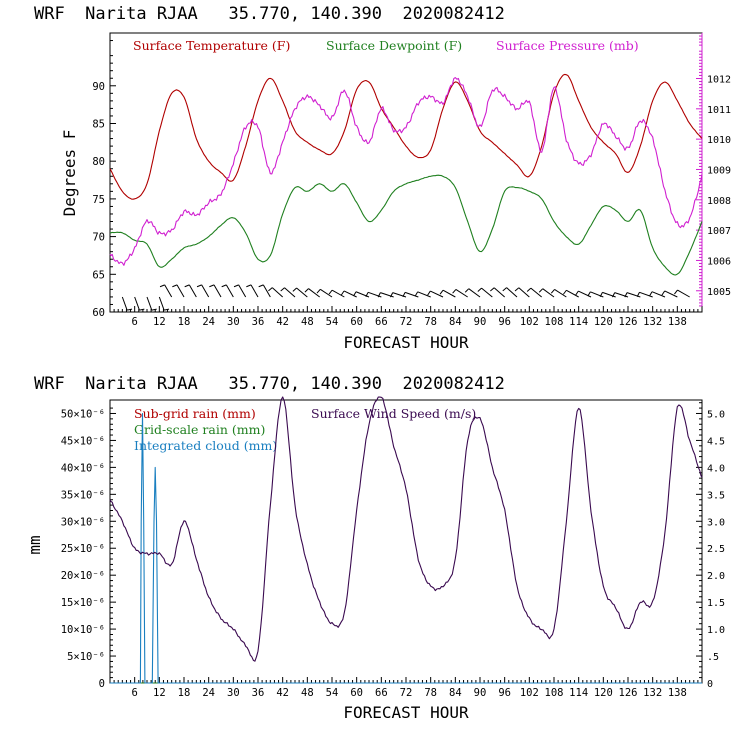 This screenshot has height=740, width=740. Describe the element at coordinates (430, 693) in the screenshot. I see `x-tick-label: 78` at that location.